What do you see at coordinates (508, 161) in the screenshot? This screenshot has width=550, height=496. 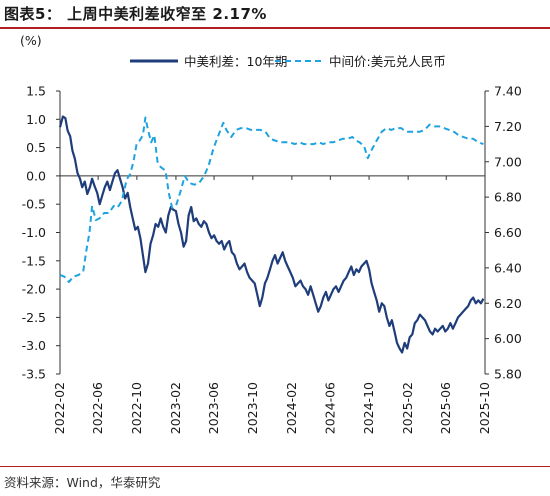 I see `right-axis-tick-label: 7.00` at bounding box center [508, 161].